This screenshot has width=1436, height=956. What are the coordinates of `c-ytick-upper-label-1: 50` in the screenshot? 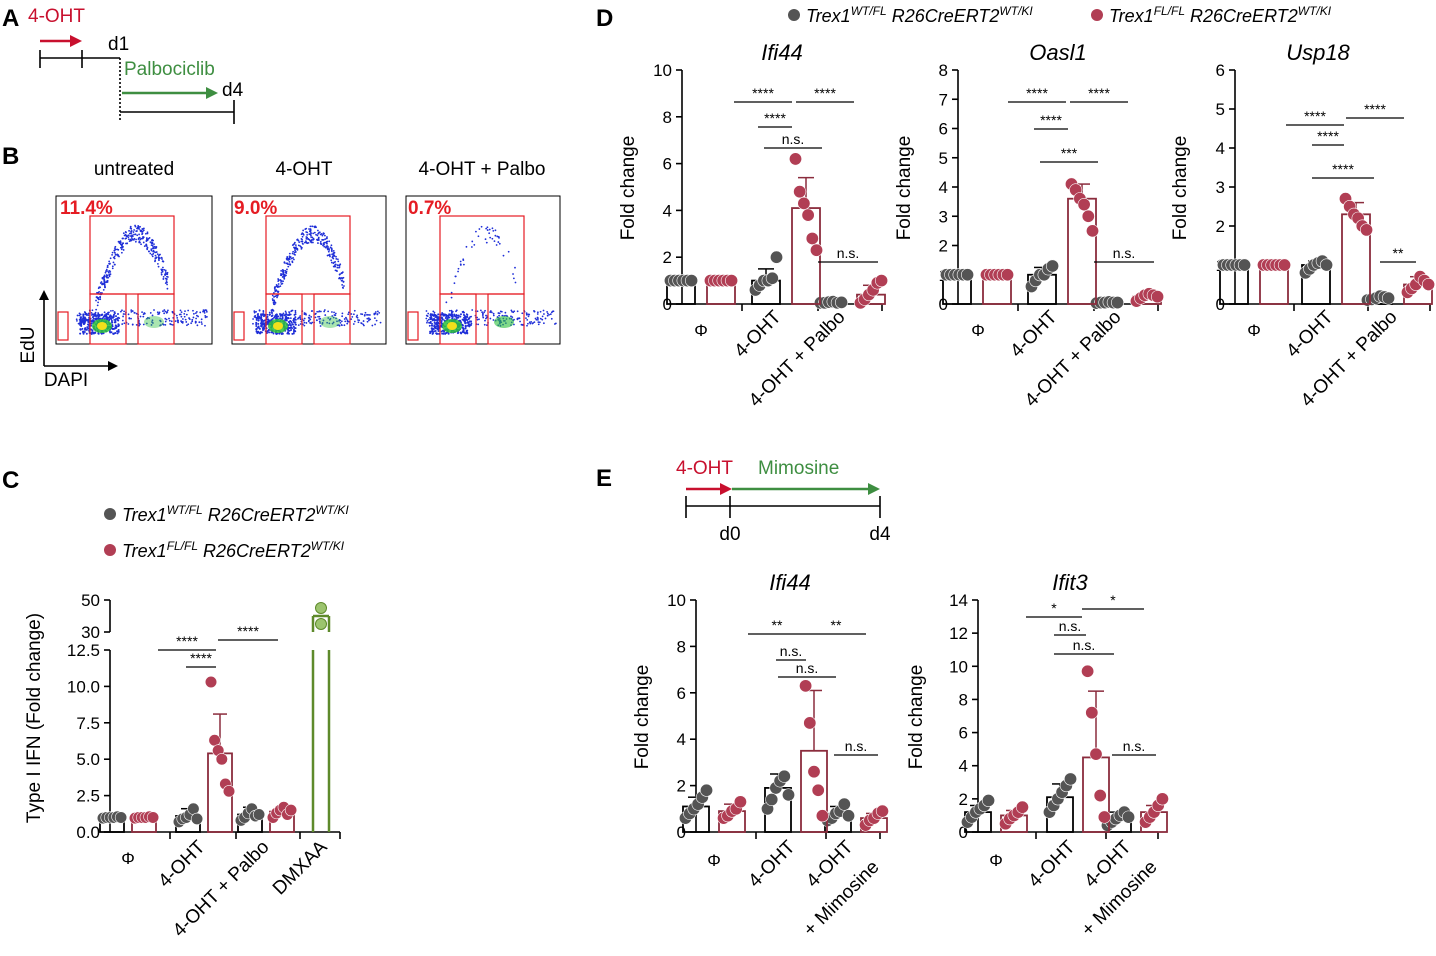 It's located at (90, 600).